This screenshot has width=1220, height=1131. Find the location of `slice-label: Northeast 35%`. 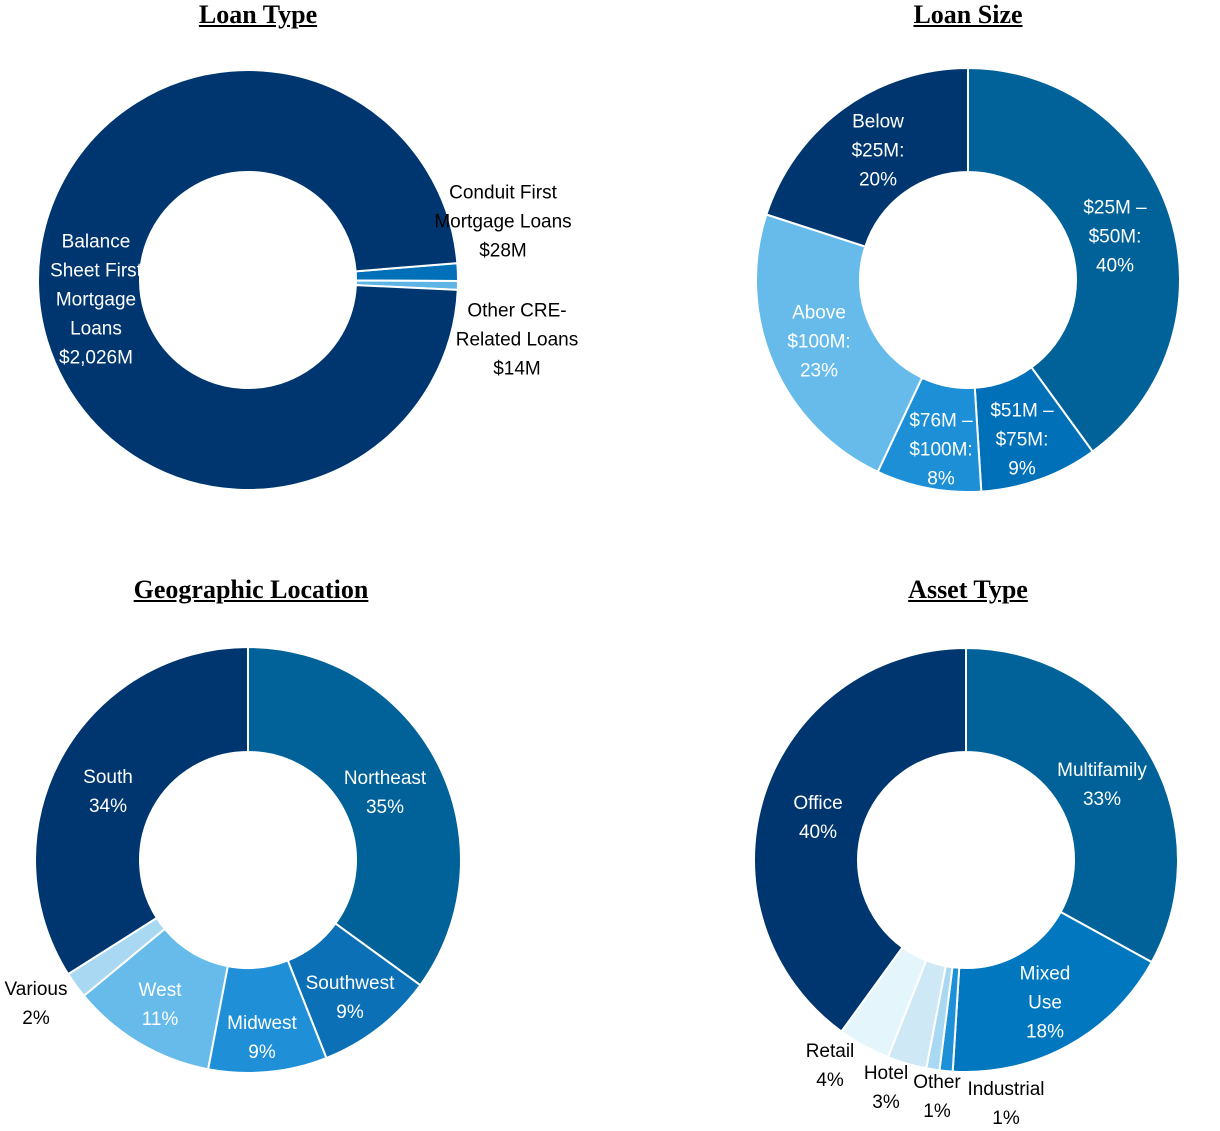

slice-label: Northeast 35% is located at coordinates (385, 793).